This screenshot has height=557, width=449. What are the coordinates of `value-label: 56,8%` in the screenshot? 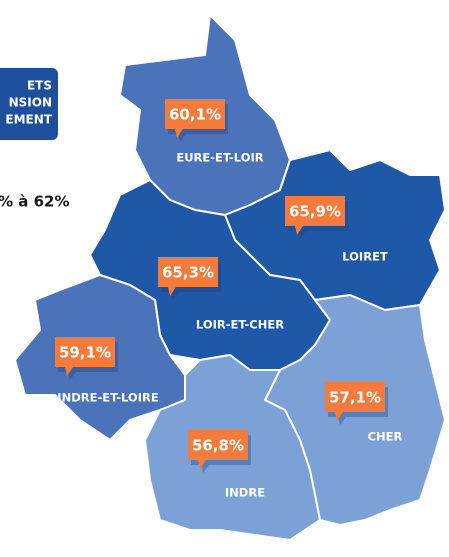 It's located at (218, 446).